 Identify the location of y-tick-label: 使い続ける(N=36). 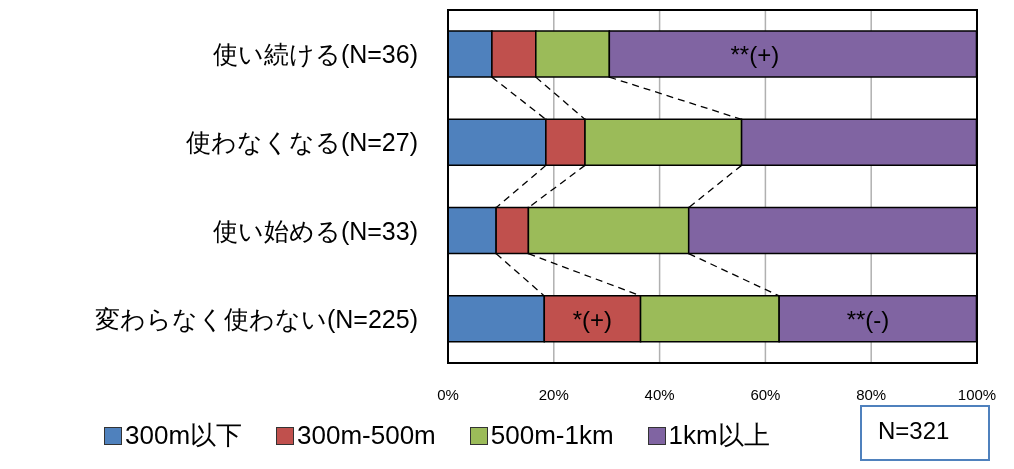
(315, 54).